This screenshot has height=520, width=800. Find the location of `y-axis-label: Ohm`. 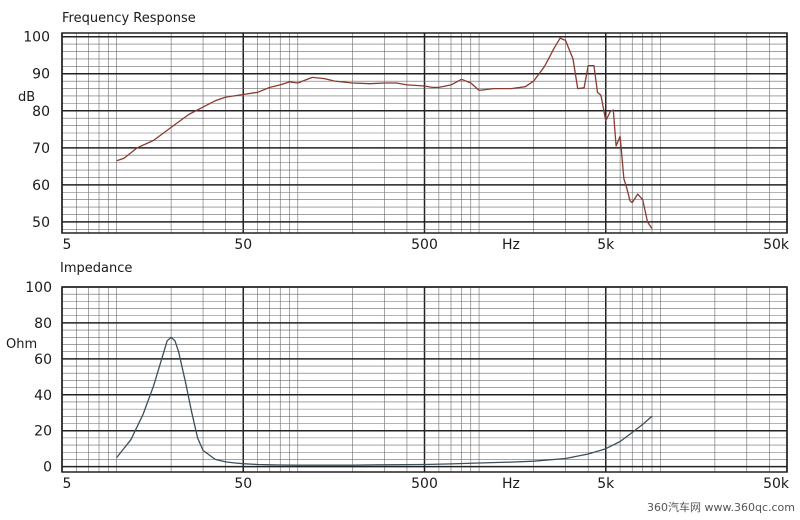

y-axis-label: Ohm is located at coordinates (21, 344).